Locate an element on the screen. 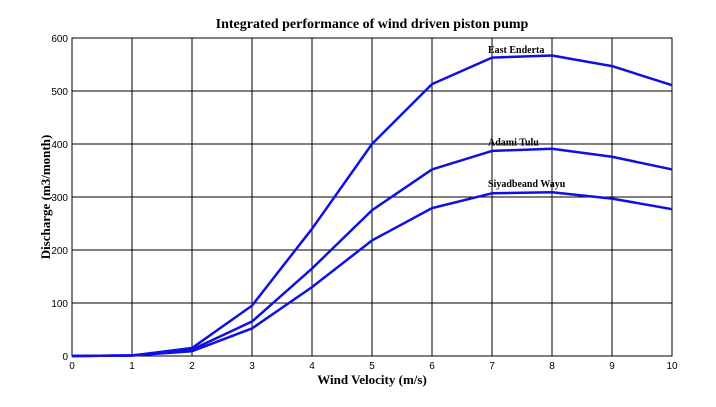 The image size is (716, 407). y-tick-label: 0 is located at coordinates (65, 357).